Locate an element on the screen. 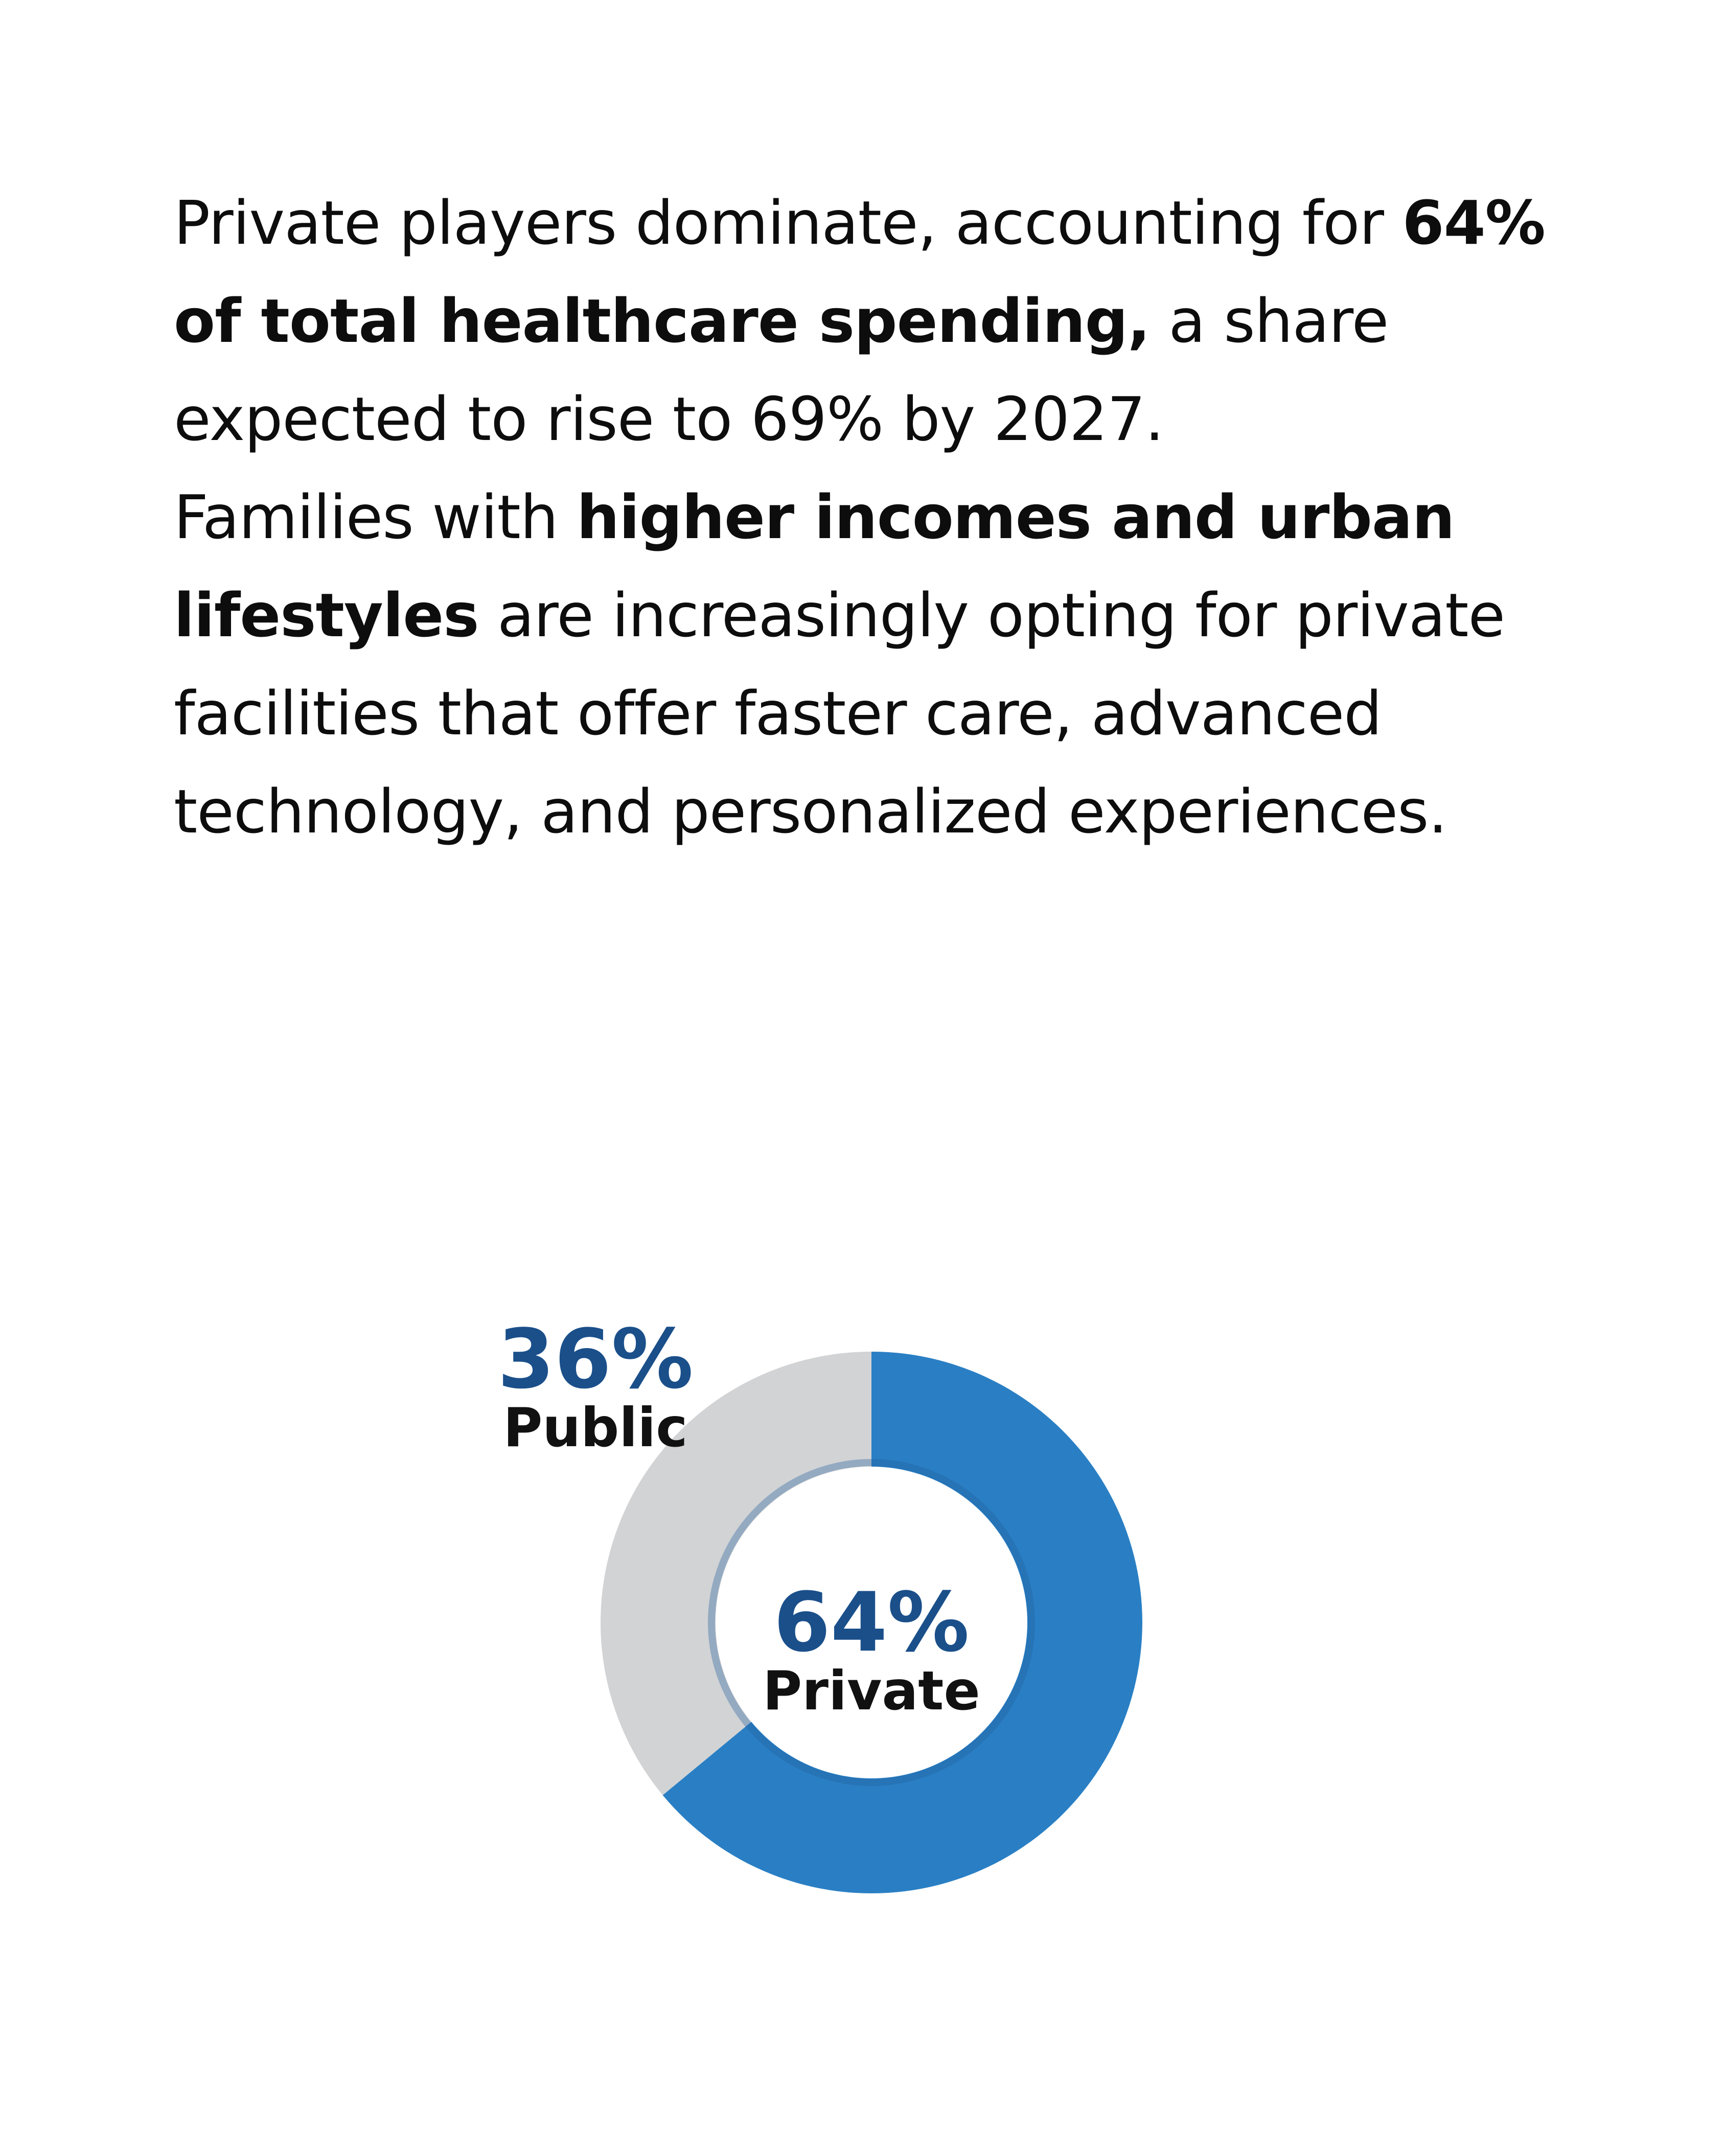 Image resolution: width=1725 pixels, height=2156 pixels. donut-slice-private is located at coordinates (902, 1623).